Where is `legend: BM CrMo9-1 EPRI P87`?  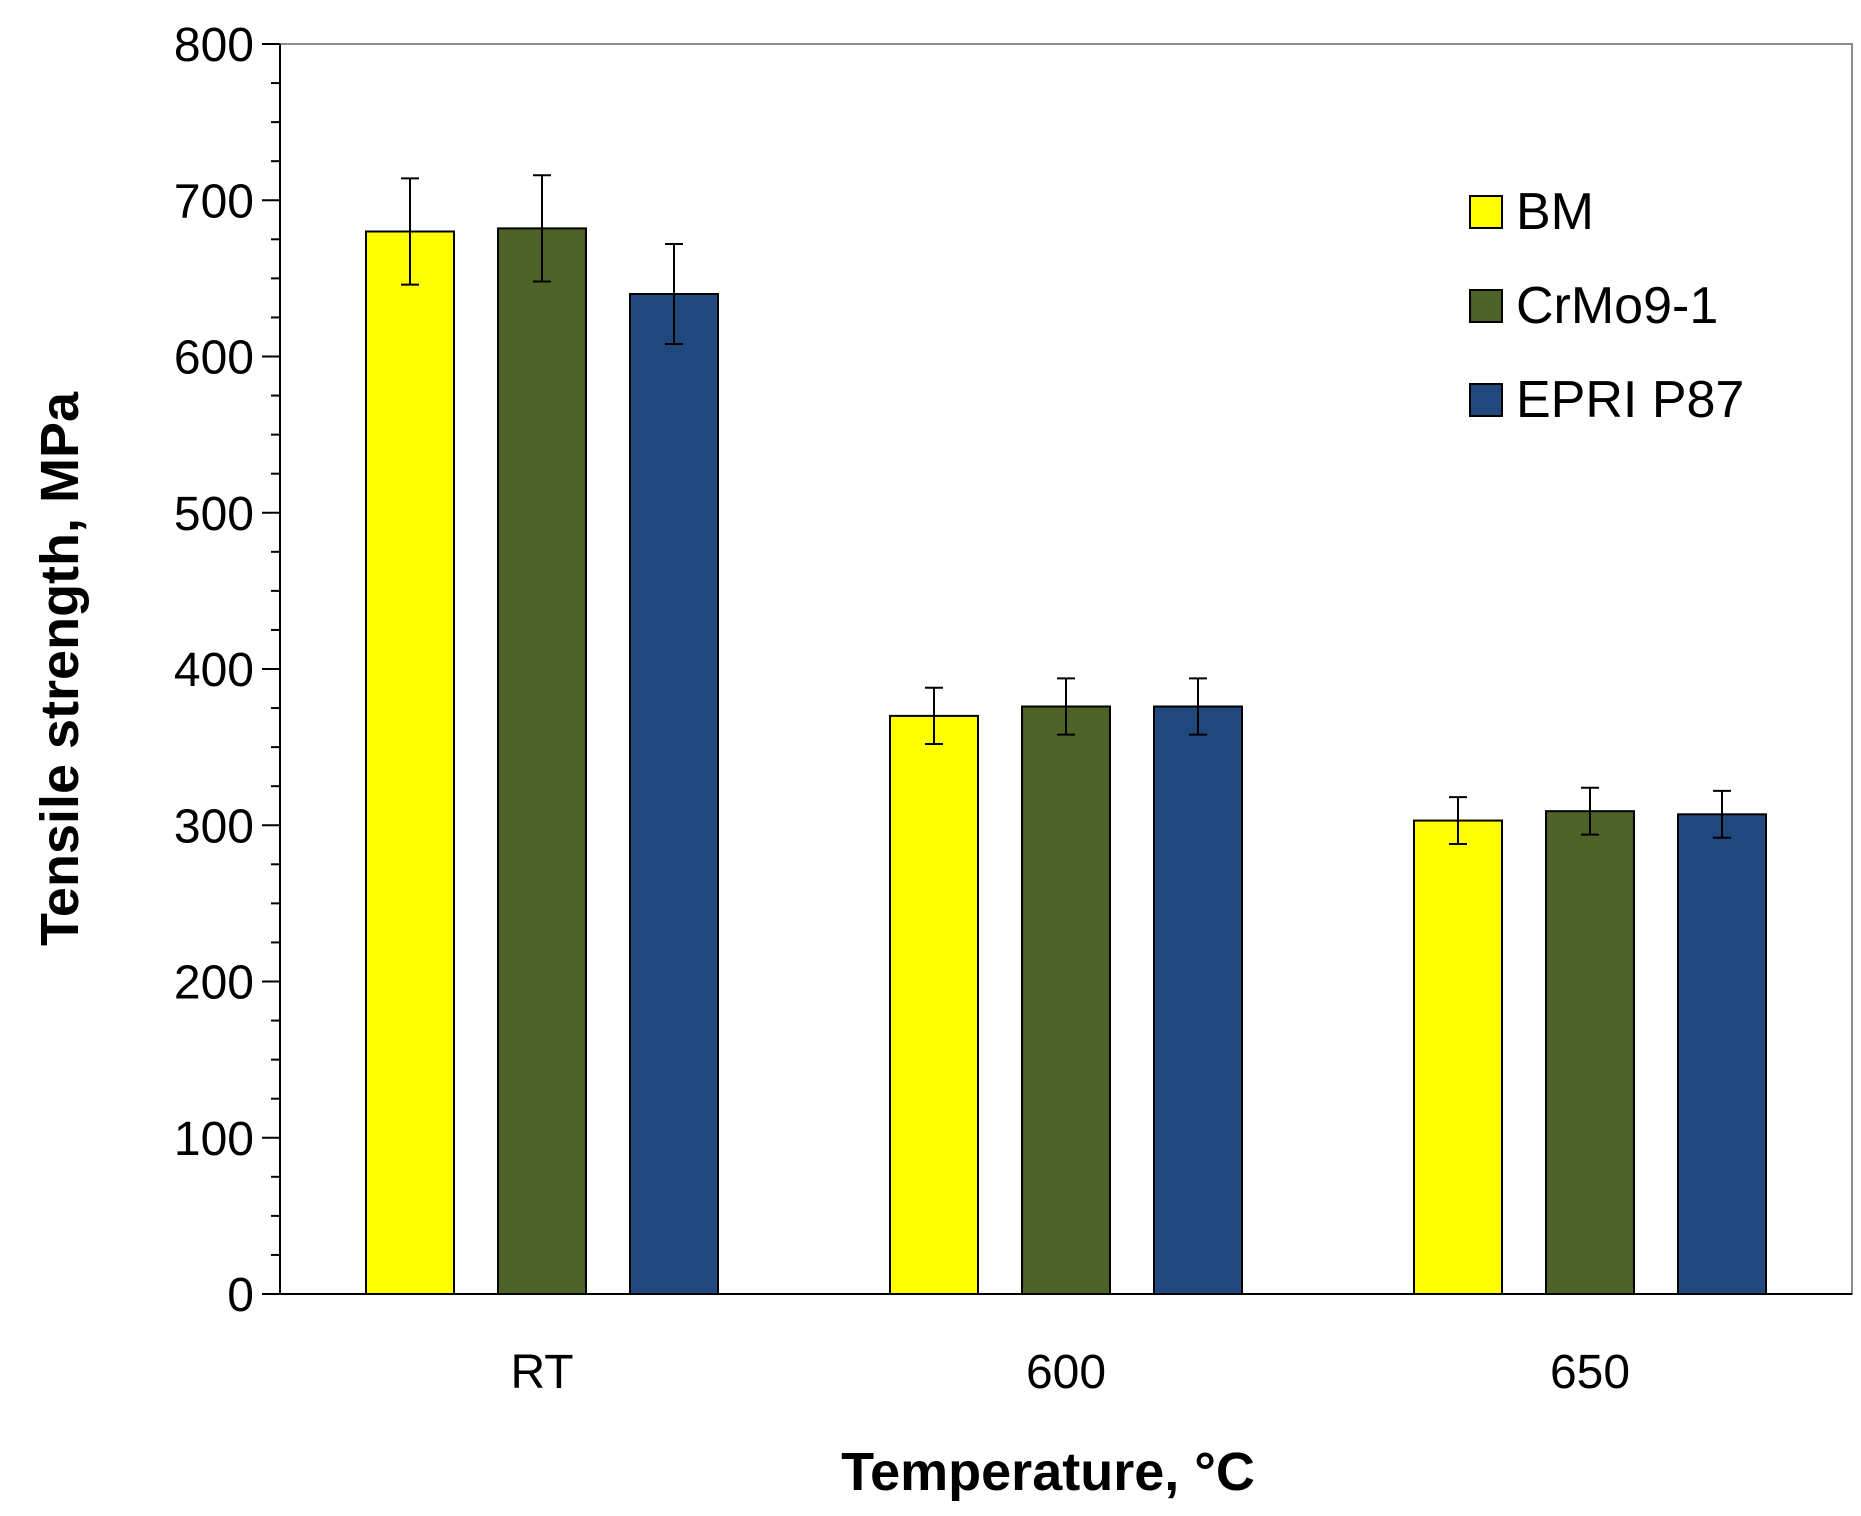
legend: BM CrMo9-1 EPRI P87 is located at coordinates (1606, 306).